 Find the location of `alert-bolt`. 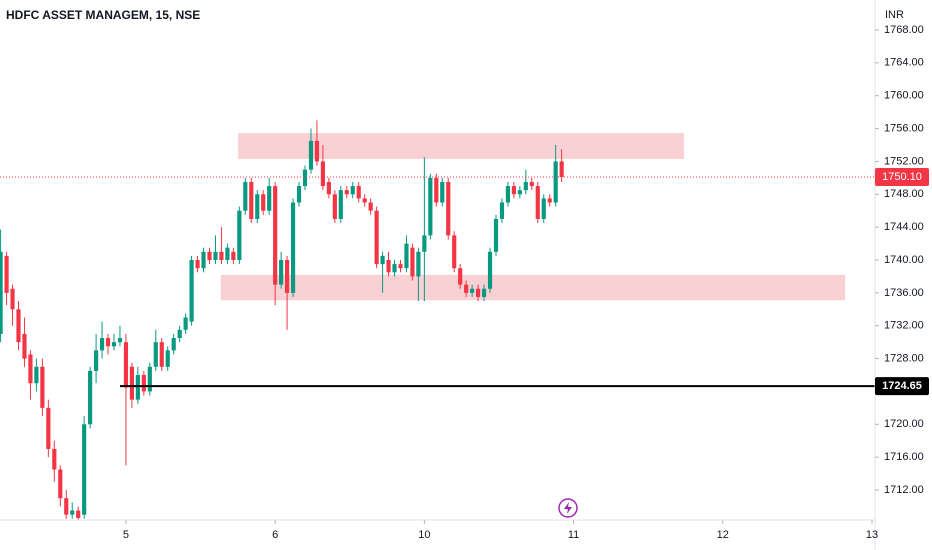

alert-bolt is located at coordinates (568, 508).